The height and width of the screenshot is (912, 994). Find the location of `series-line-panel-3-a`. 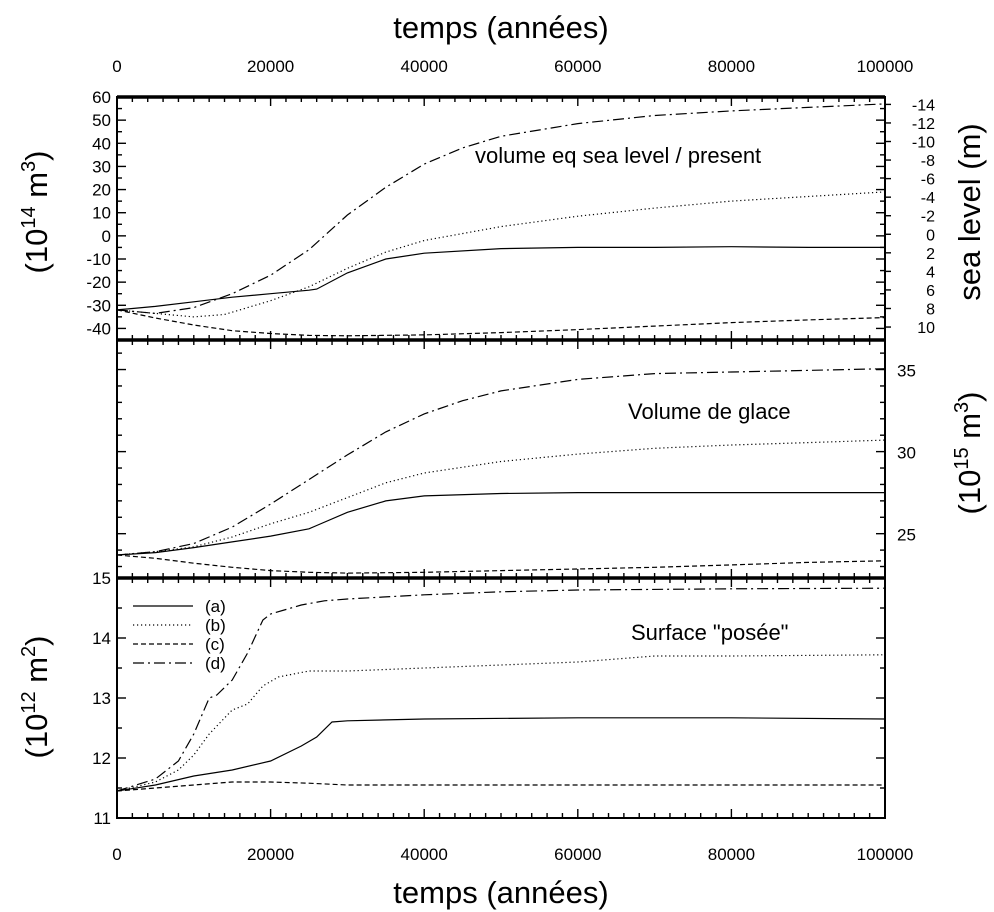

series-line-panel-3-a is located at coordinates (501, 754).